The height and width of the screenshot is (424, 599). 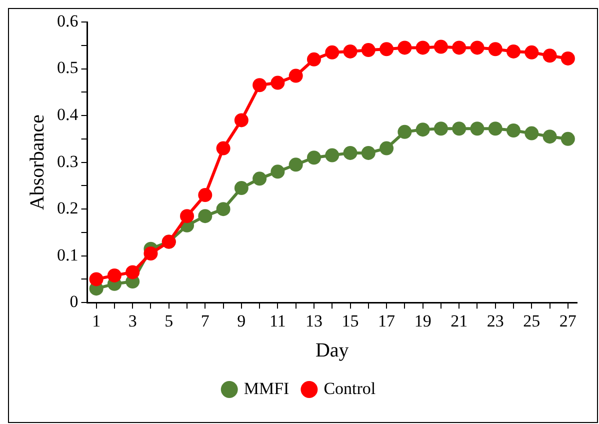 I want to click on y-axis-title: Absorbance, so click(x=37, y=162).